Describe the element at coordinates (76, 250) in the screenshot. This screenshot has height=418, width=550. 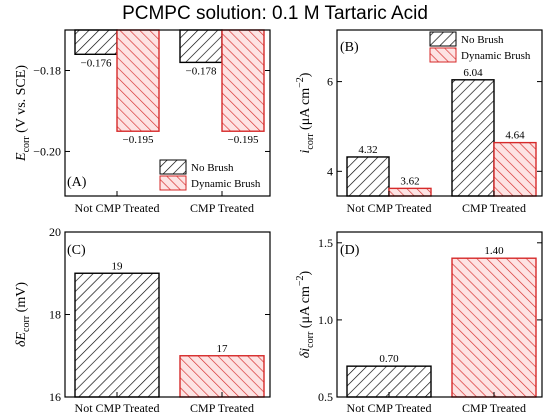
I see `panel-label: (C)` at that location.